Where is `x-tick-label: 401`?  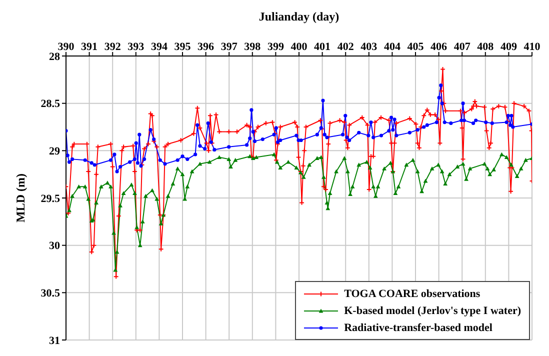 x-tick-label: 401 is located at coordinates (322, 47).